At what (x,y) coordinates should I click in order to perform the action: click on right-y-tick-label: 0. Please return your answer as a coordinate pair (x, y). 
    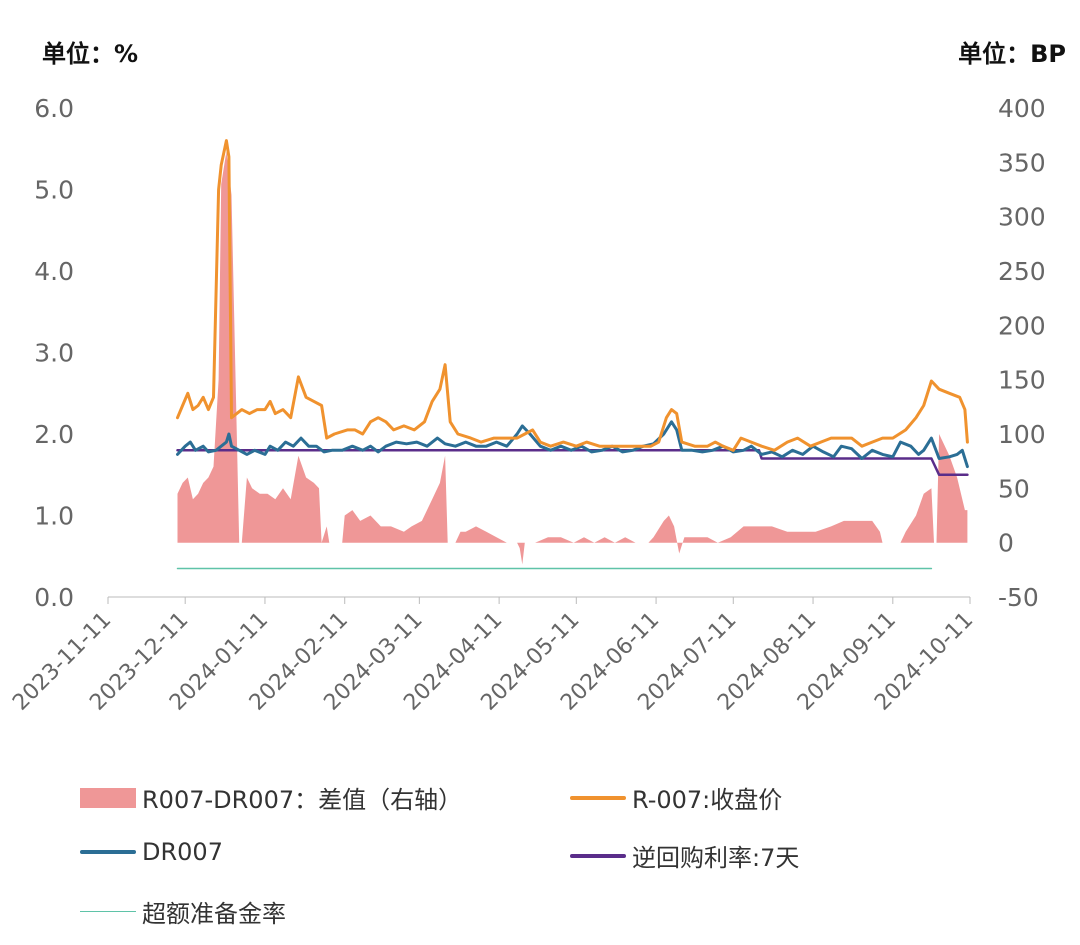
    Looking at the image, I should click on (1006, 543).